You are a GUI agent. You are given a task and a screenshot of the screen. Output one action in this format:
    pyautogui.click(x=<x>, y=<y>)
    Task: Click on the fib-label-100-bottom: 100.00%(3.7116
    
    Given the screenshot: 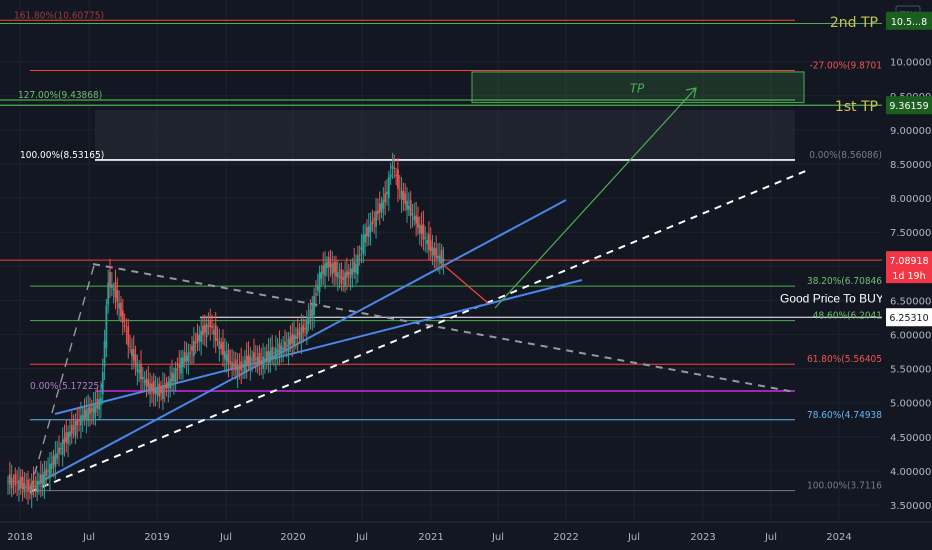 What is the action you would take?
    pyautogui.click(x=844, y=486)
    